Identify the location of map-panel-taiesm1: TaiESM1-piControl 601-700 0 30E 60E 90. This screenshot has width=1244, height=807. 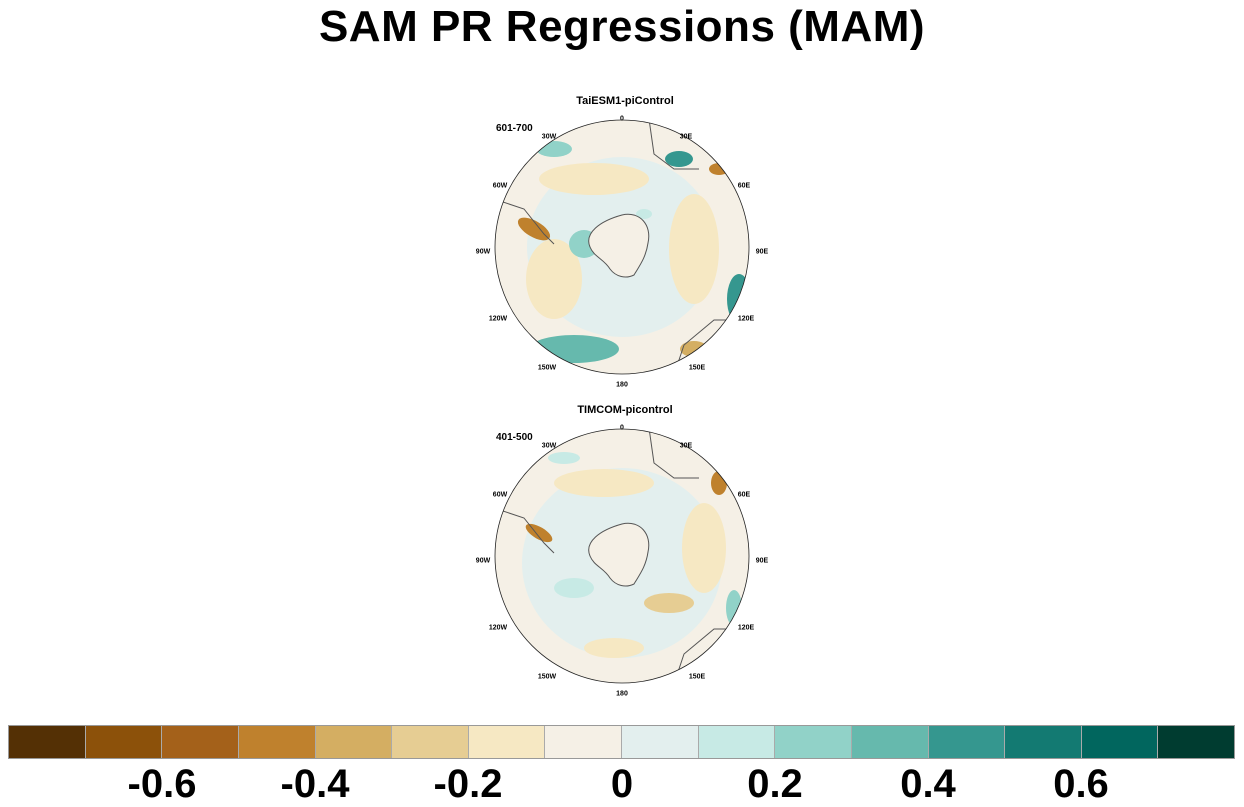
(625, 242).